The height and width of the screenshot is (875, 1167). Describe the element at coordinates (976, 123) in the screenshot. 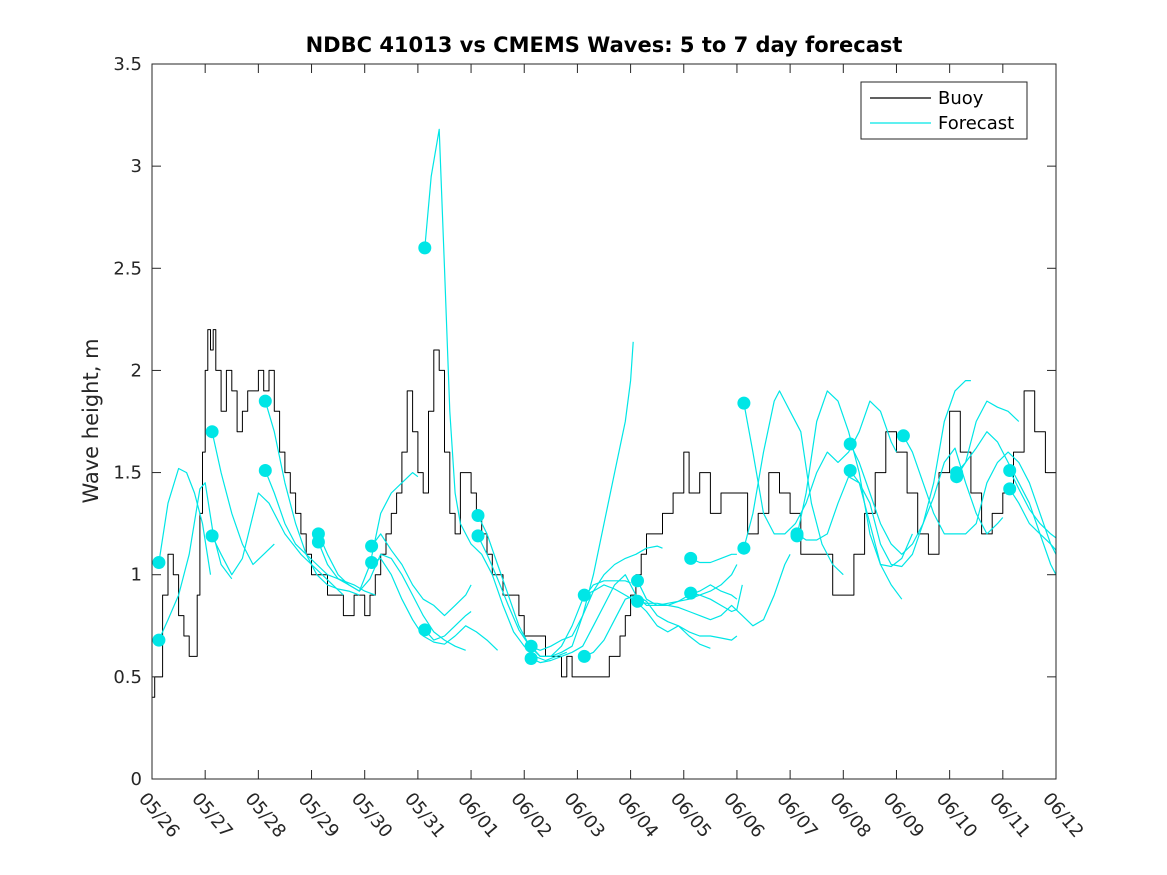

I see `legend-label: Forecast` at that location.